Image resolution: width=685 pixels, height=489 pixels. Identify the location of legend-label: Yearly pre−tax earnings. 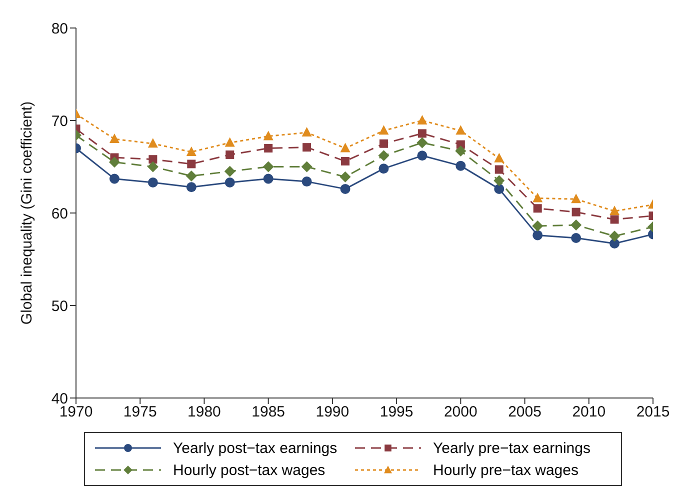
(511, 448).